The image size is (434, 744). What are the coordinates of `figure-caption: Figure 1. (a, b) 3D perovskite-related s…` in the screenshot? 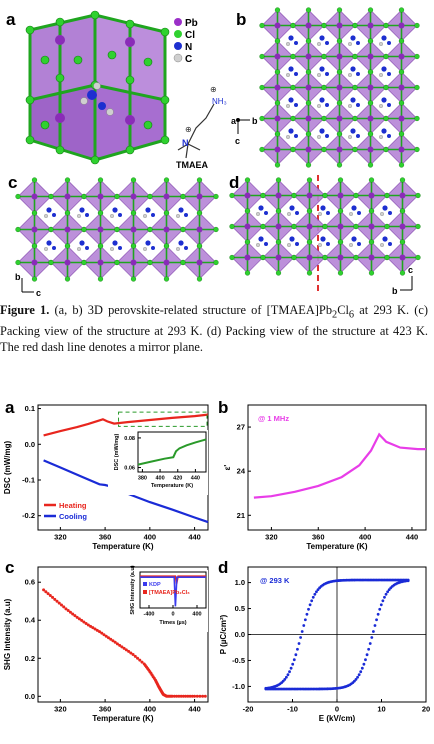 It's located at (214, 328).